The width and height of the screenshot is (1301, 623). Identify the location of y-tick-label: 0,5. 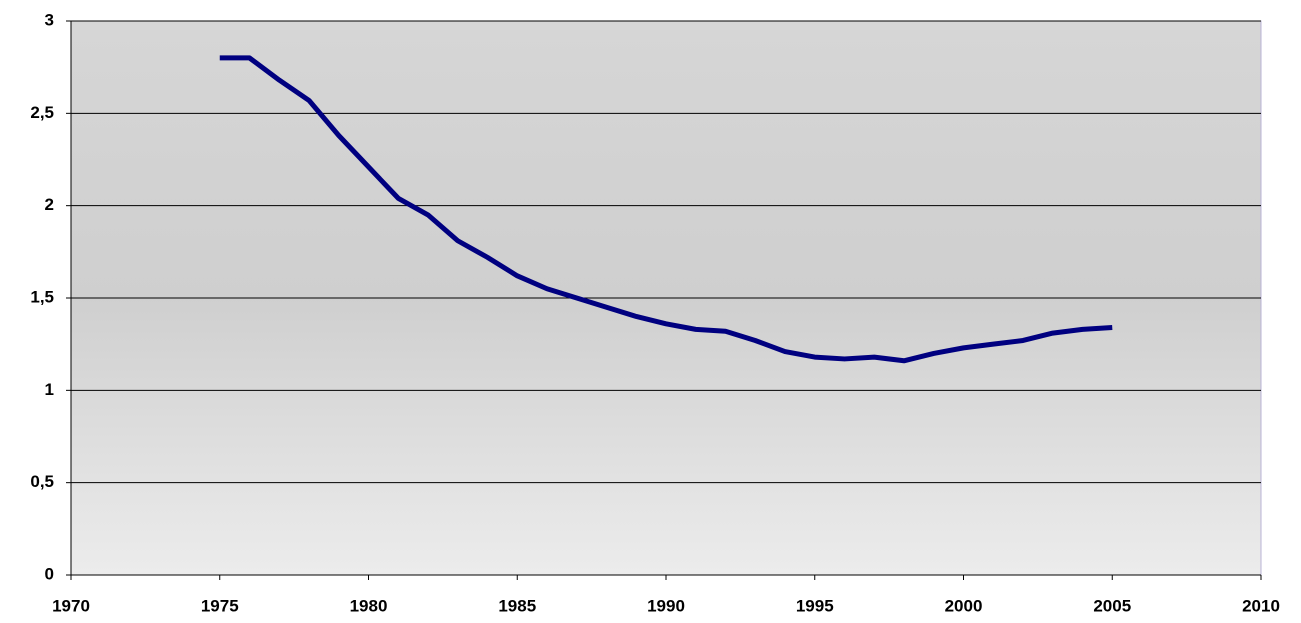
(42, 481).